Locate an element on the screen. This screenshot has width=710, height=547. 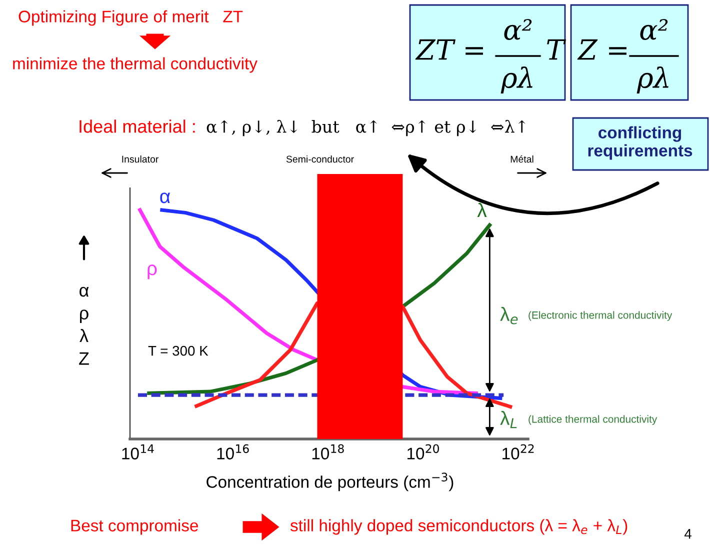
text: α↑, ρ↓, λ↓ but α↑ ⇔ρ↑ et ρ↓ ⇔λ↑ is located at coordinates (366, 128).